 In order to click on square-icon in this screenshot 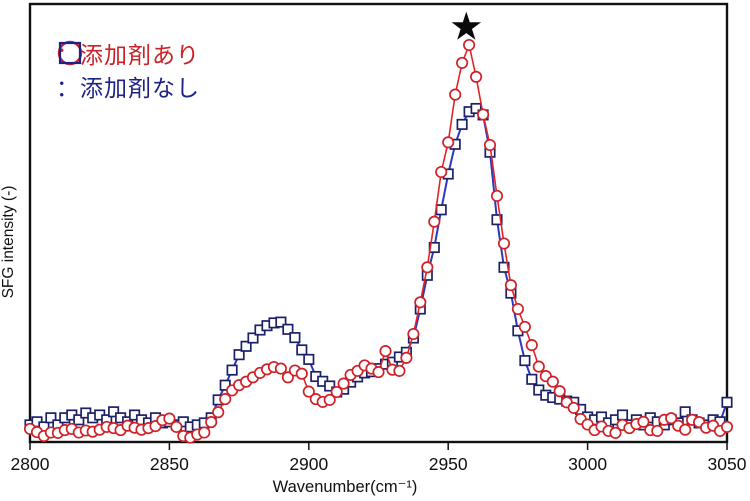, I will do `click(70, 53)`.